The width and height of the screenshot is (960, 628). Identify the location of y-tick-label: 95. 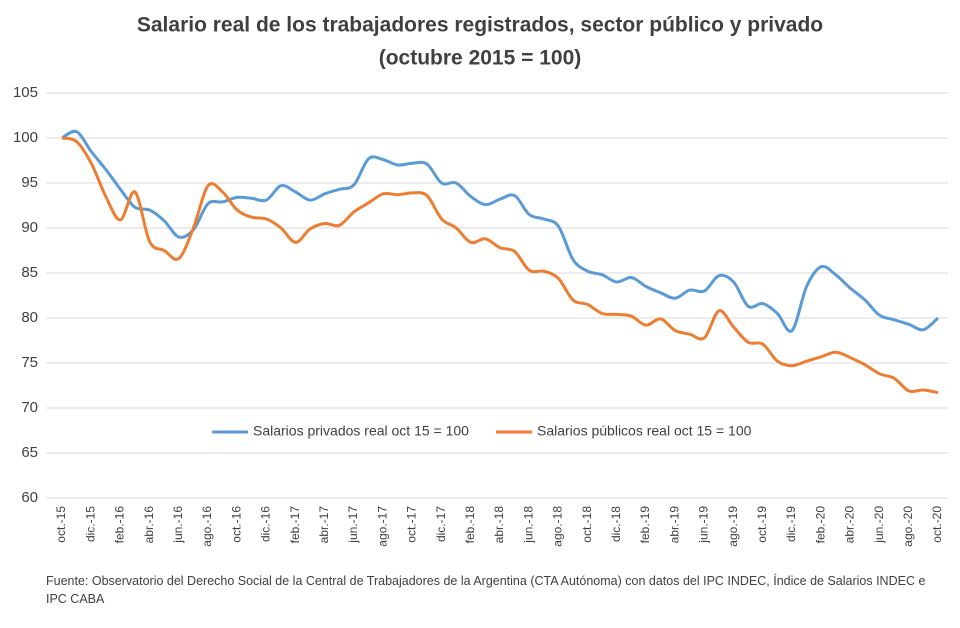
(29, 182).